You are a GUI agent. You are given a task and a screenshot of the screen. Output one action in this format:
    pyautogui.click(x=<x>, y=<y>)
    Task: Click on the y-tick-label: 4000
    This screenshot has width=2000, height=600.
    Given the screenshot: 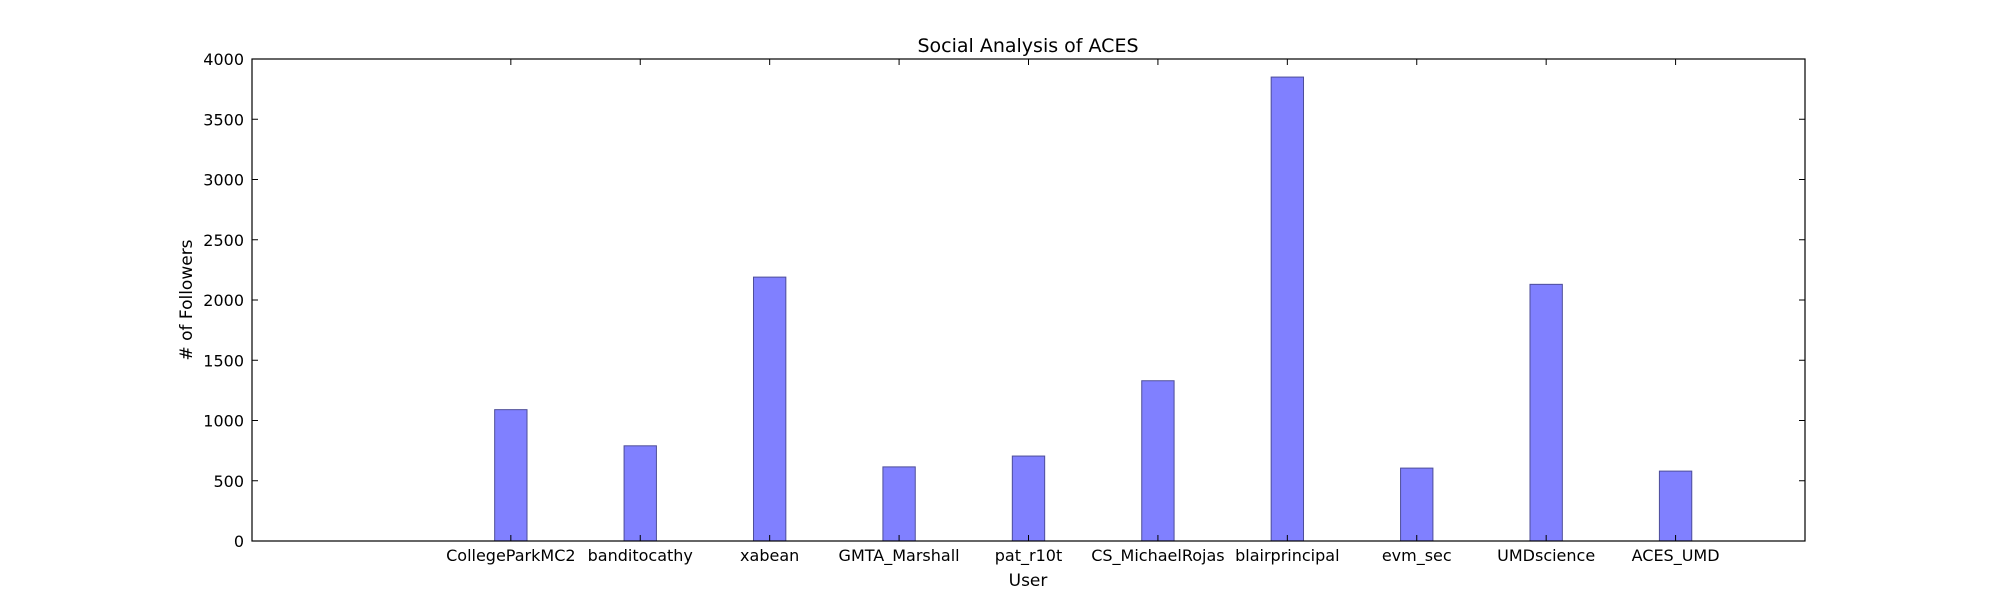 What is the action you would take?
    pyautogui.click(x=223, y=59)
    